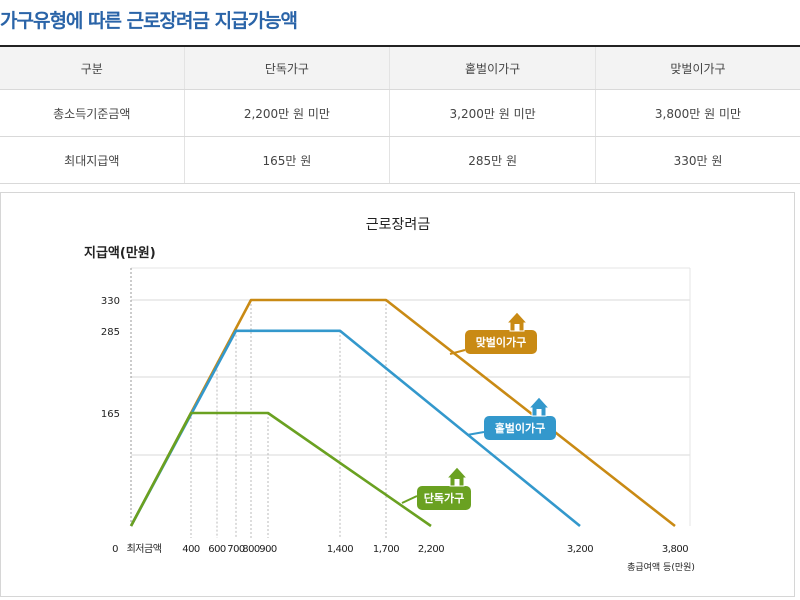 This screenshot has width=800, height=600. I want to click on legend-label: 맞벌이가구, so click(501, 342).